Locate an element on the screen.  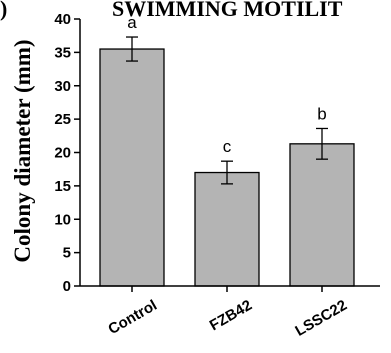
bar-fzb42 is located at coordinates (227, 229).